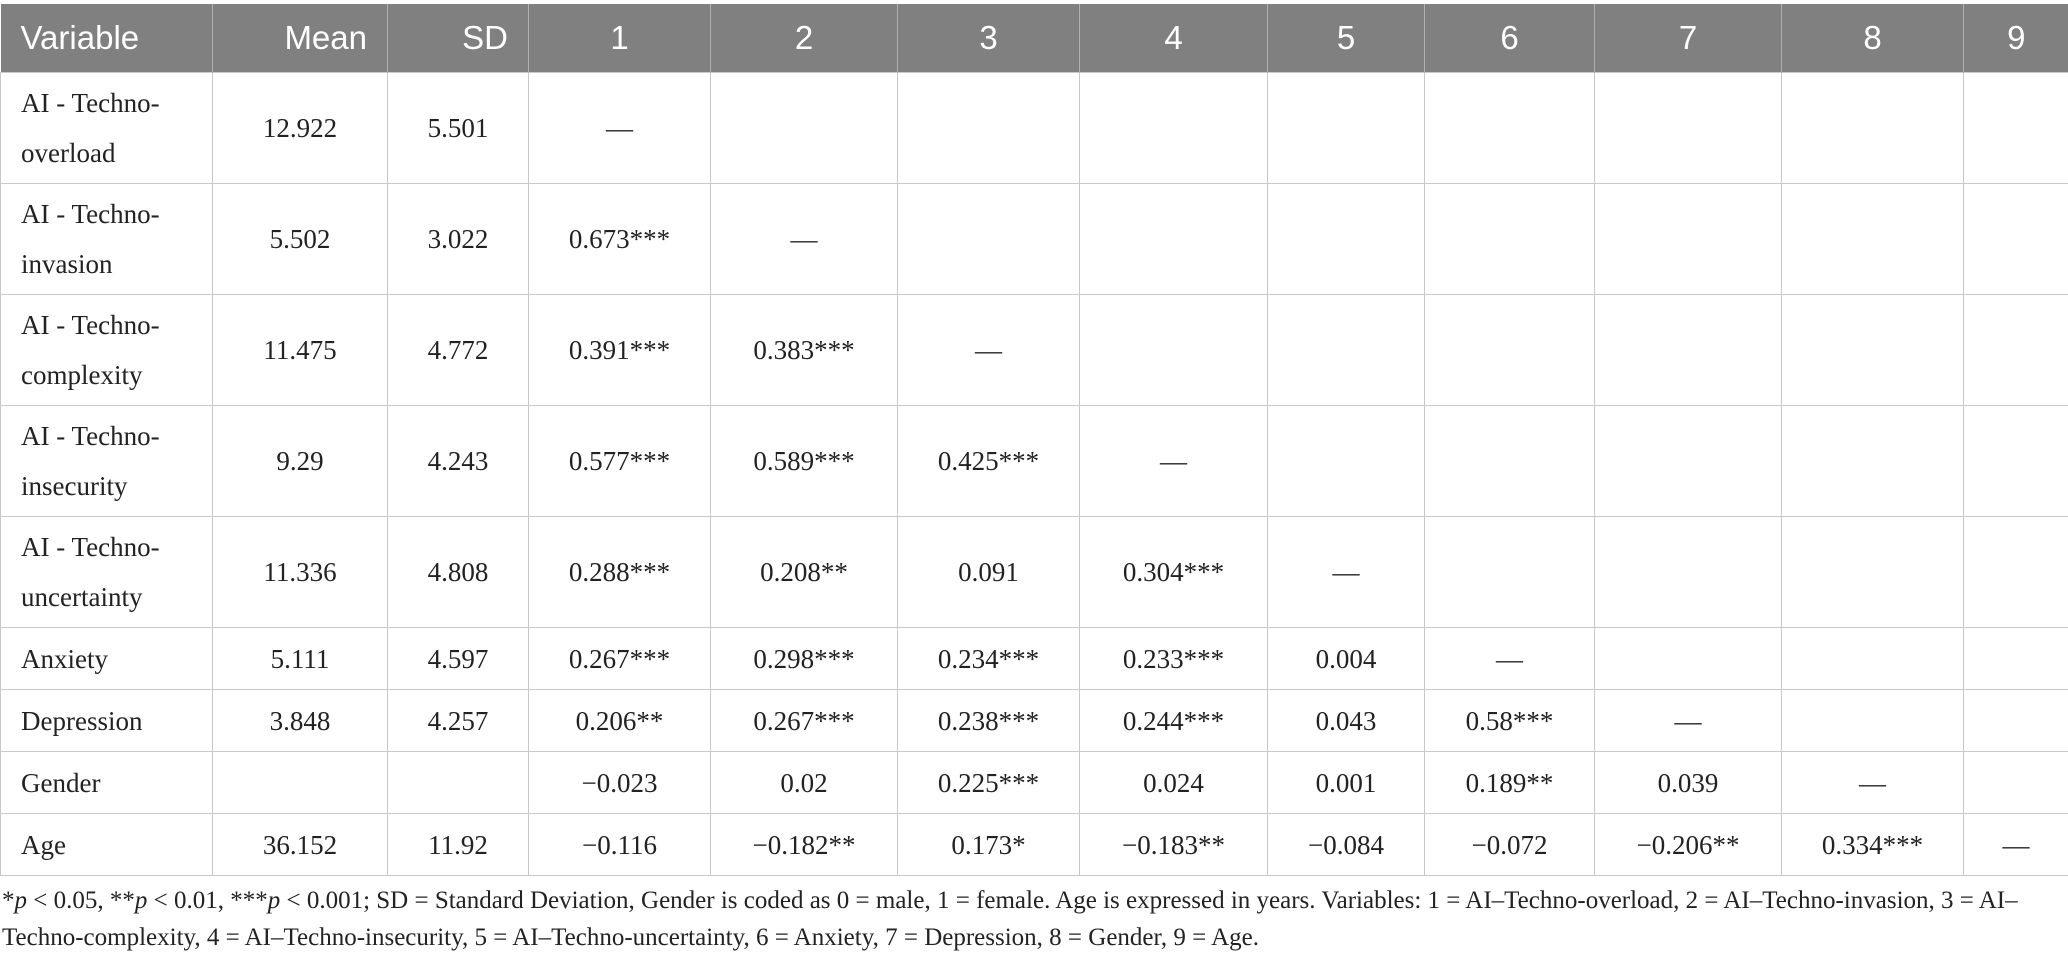 This screenshot has width=2068, height=968. I want to click on row-sd: 4.808, so click(458, 572).